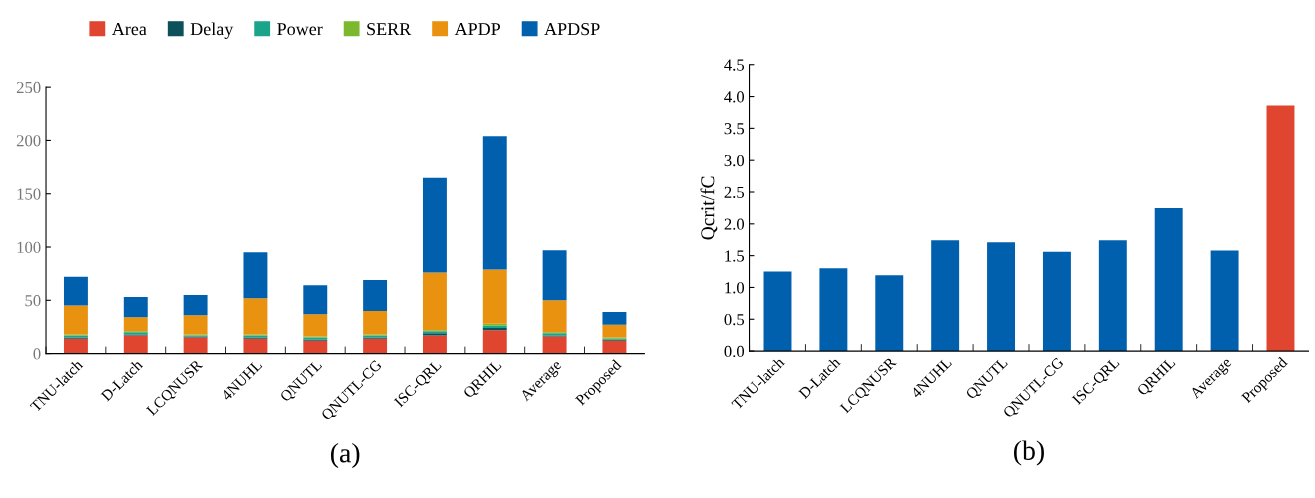  What do you see at coordinates (28, 87) in the screenshot?
I see `y-tick-label: 250` at bounding box center [28, 87].